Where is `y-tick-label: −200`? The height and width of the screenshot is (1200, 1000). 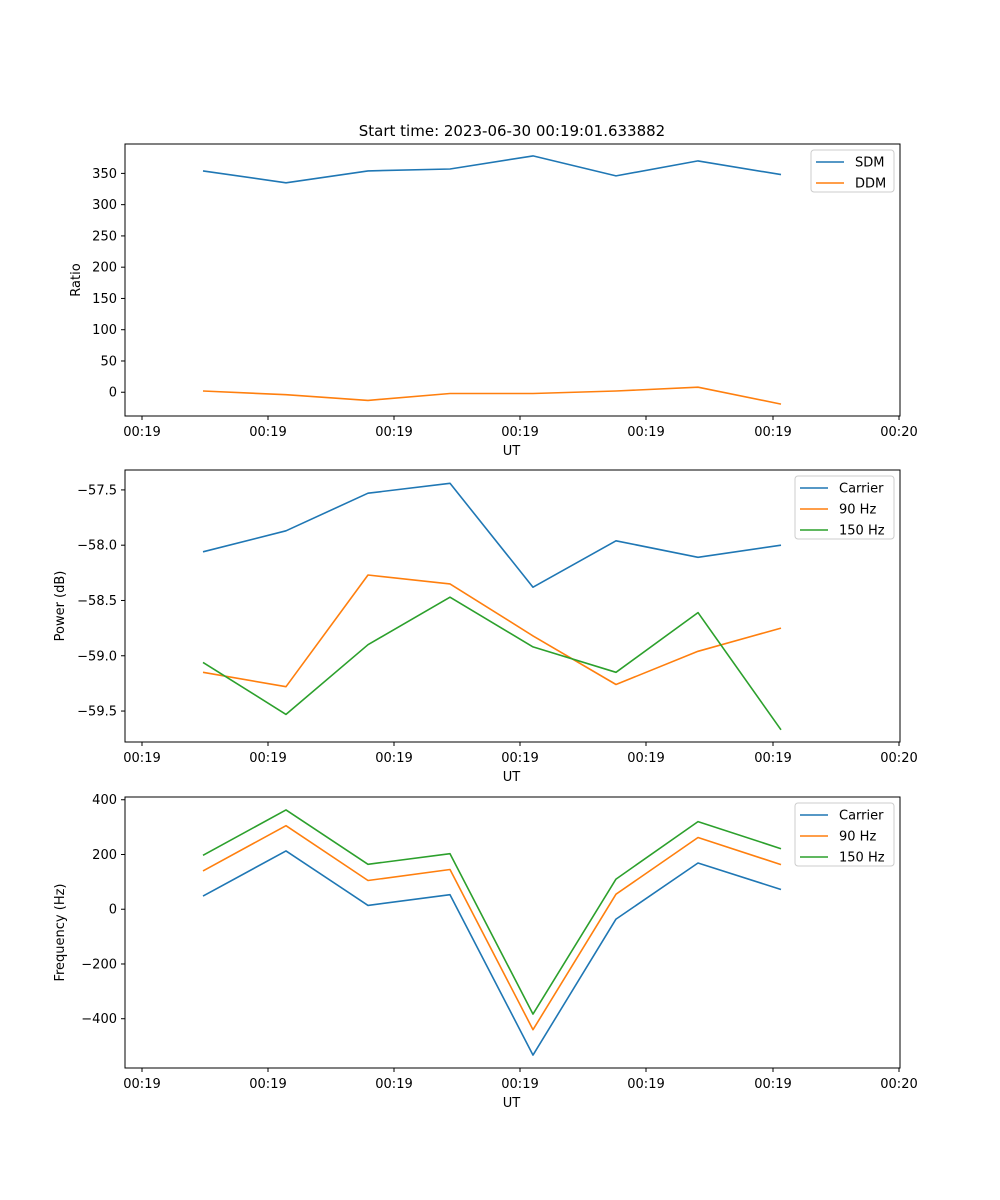 y-tick-label: −200 is located at coordinates (99, 964).